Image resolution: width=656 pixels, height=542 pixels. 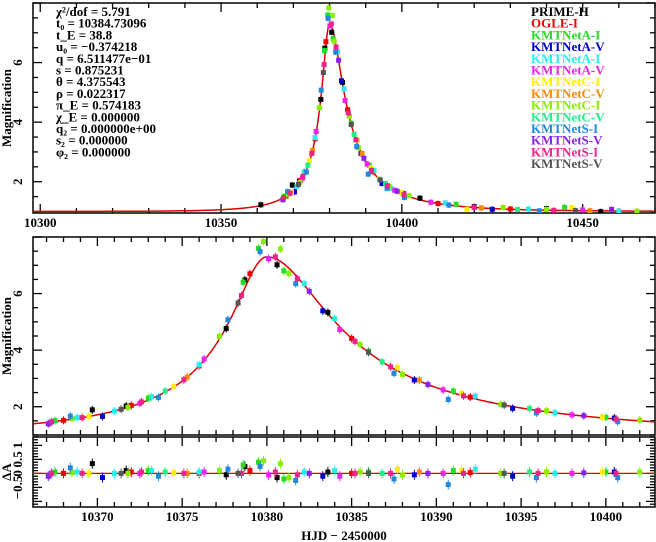 I want to click on legend-entry: KMTNetA-V, so click(x=568, y=70).